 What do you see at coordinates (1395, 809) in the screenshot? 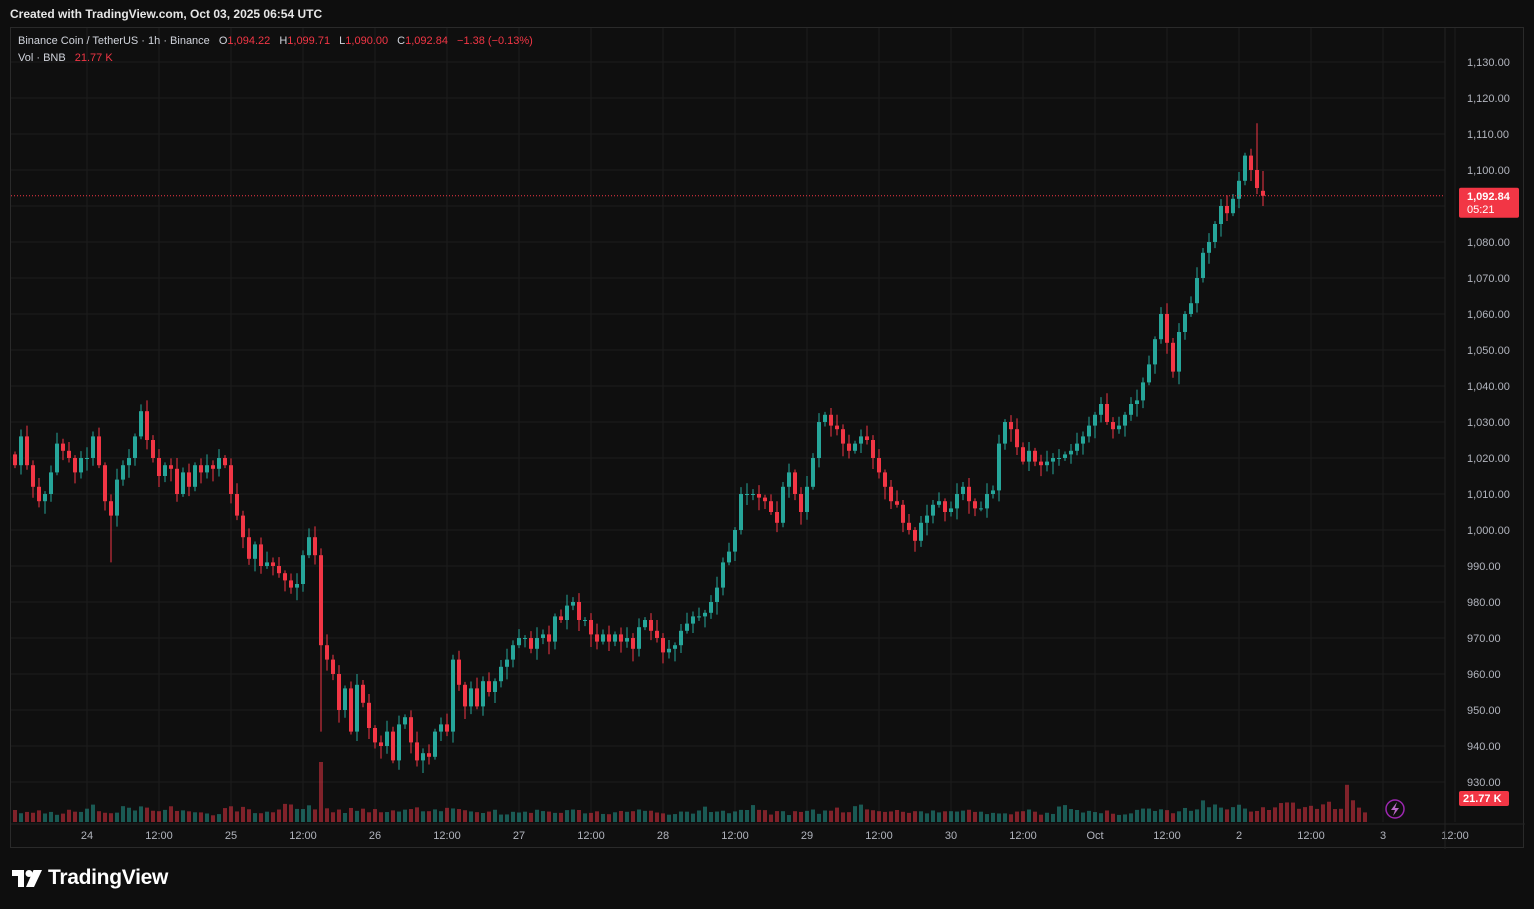
I see `lightning-icon` at bounding box center [1395, 809].